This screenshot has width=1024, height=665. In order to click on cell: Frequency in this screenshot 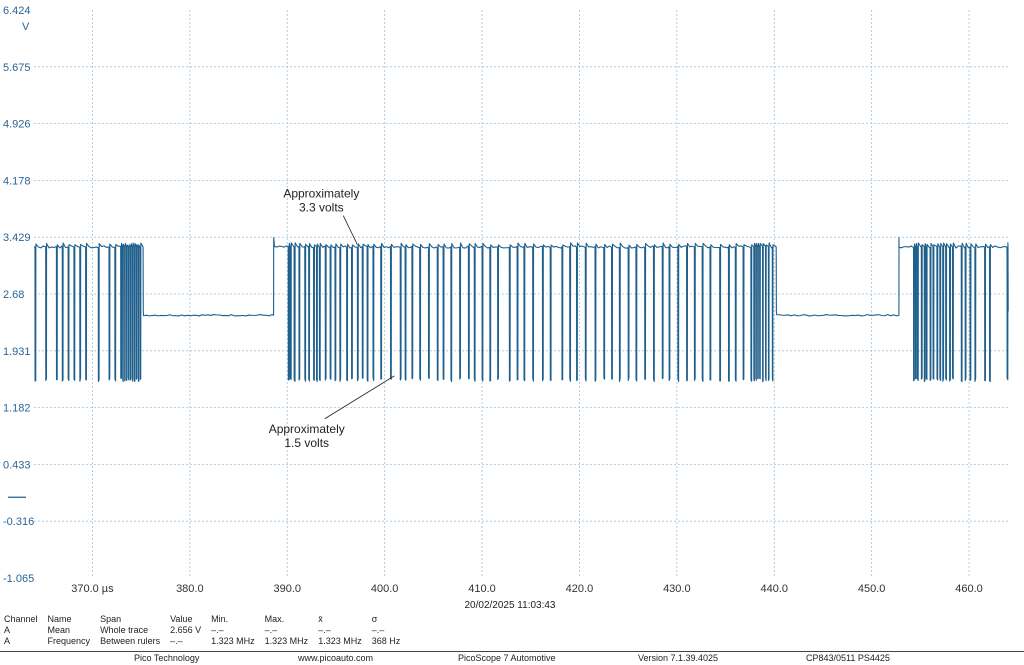, I will do `click(69, 641)`.